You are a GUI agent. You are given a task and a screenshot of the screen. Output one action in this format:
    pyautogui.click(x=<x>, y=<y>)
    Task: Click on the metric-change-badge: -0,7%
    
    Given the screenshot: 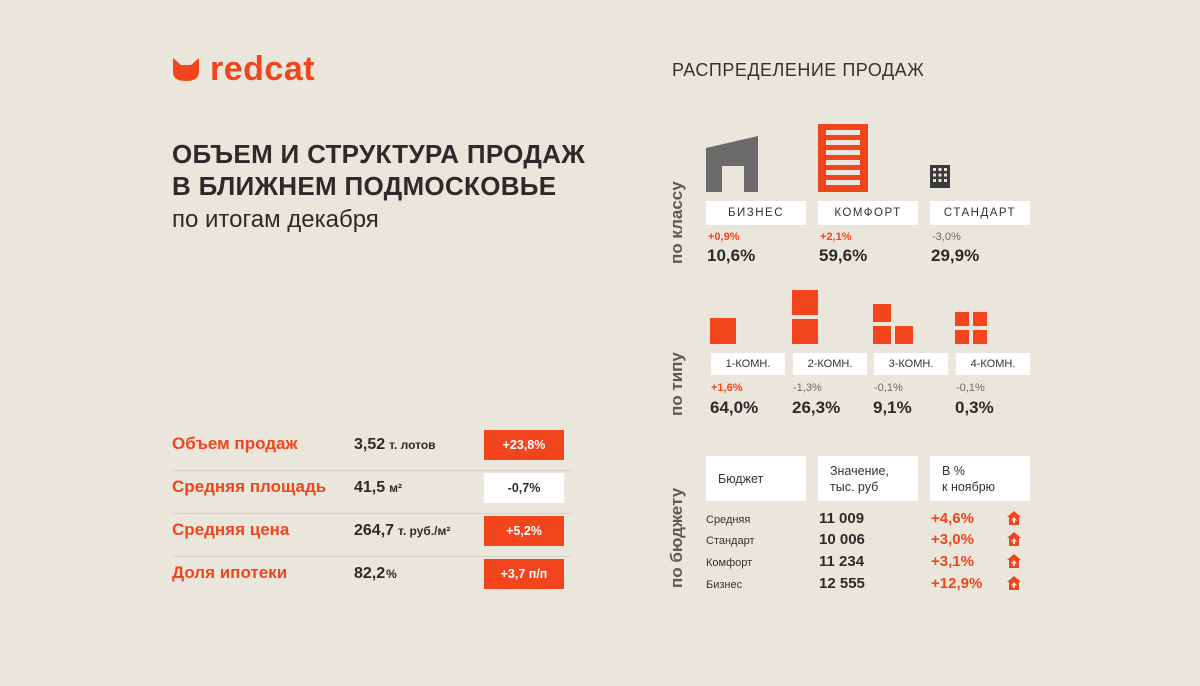 What is the action you would take?
    pyautogui.click(x=524, y=488)
    